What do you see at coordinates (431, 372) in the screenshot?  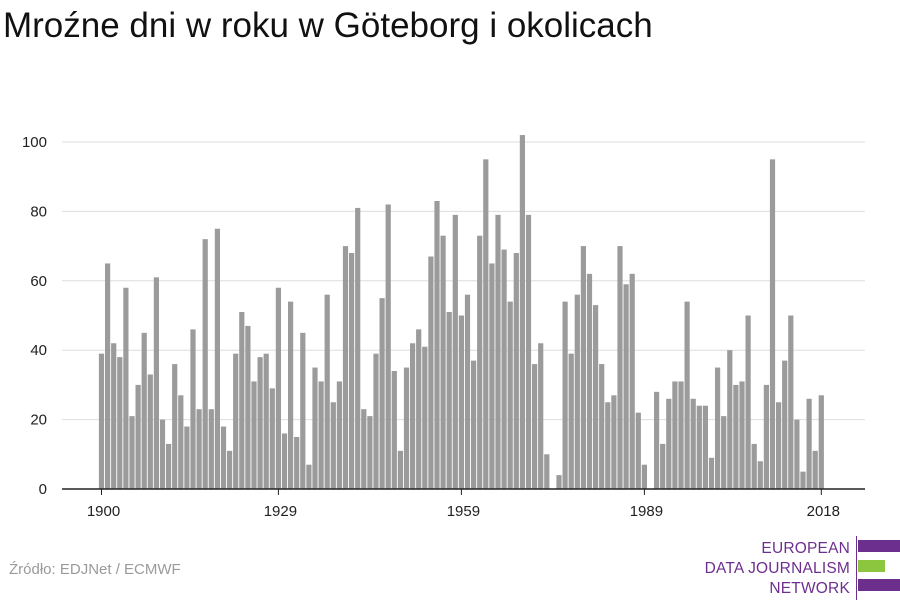 I see `bar-1954` at bounding box center [431, 372].